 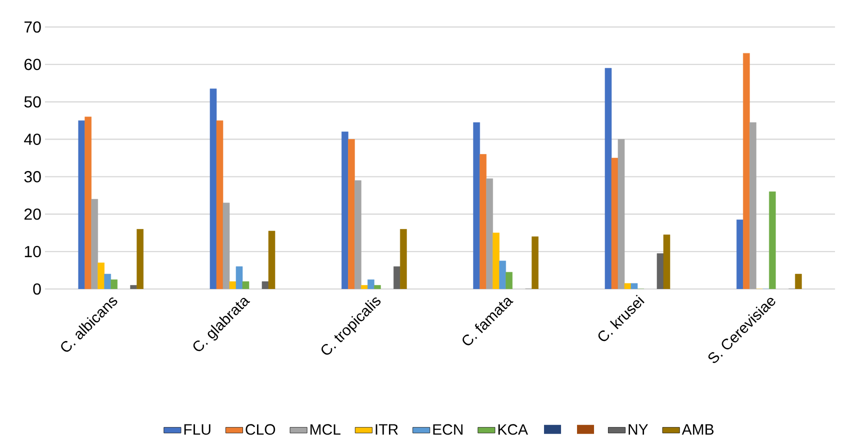 I want to click on y-tick-label: 40, so click(x=32, y=139).